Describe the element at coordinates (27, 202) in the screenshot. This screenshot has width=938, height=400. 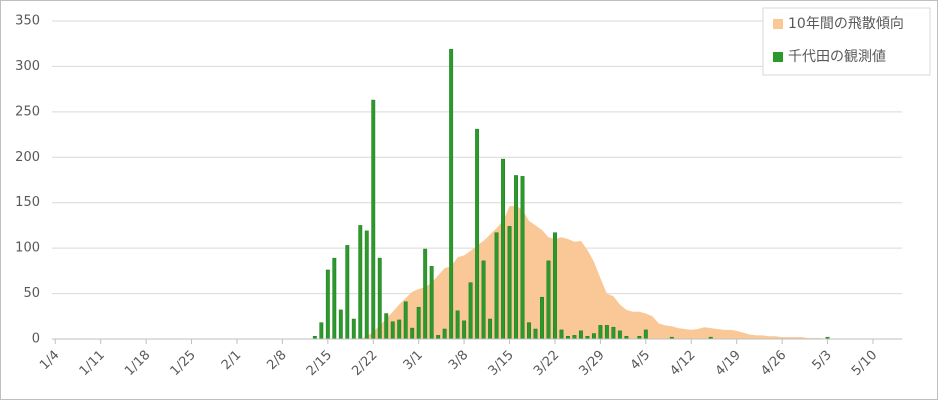
I see `y-tick-label: 150` at that location.